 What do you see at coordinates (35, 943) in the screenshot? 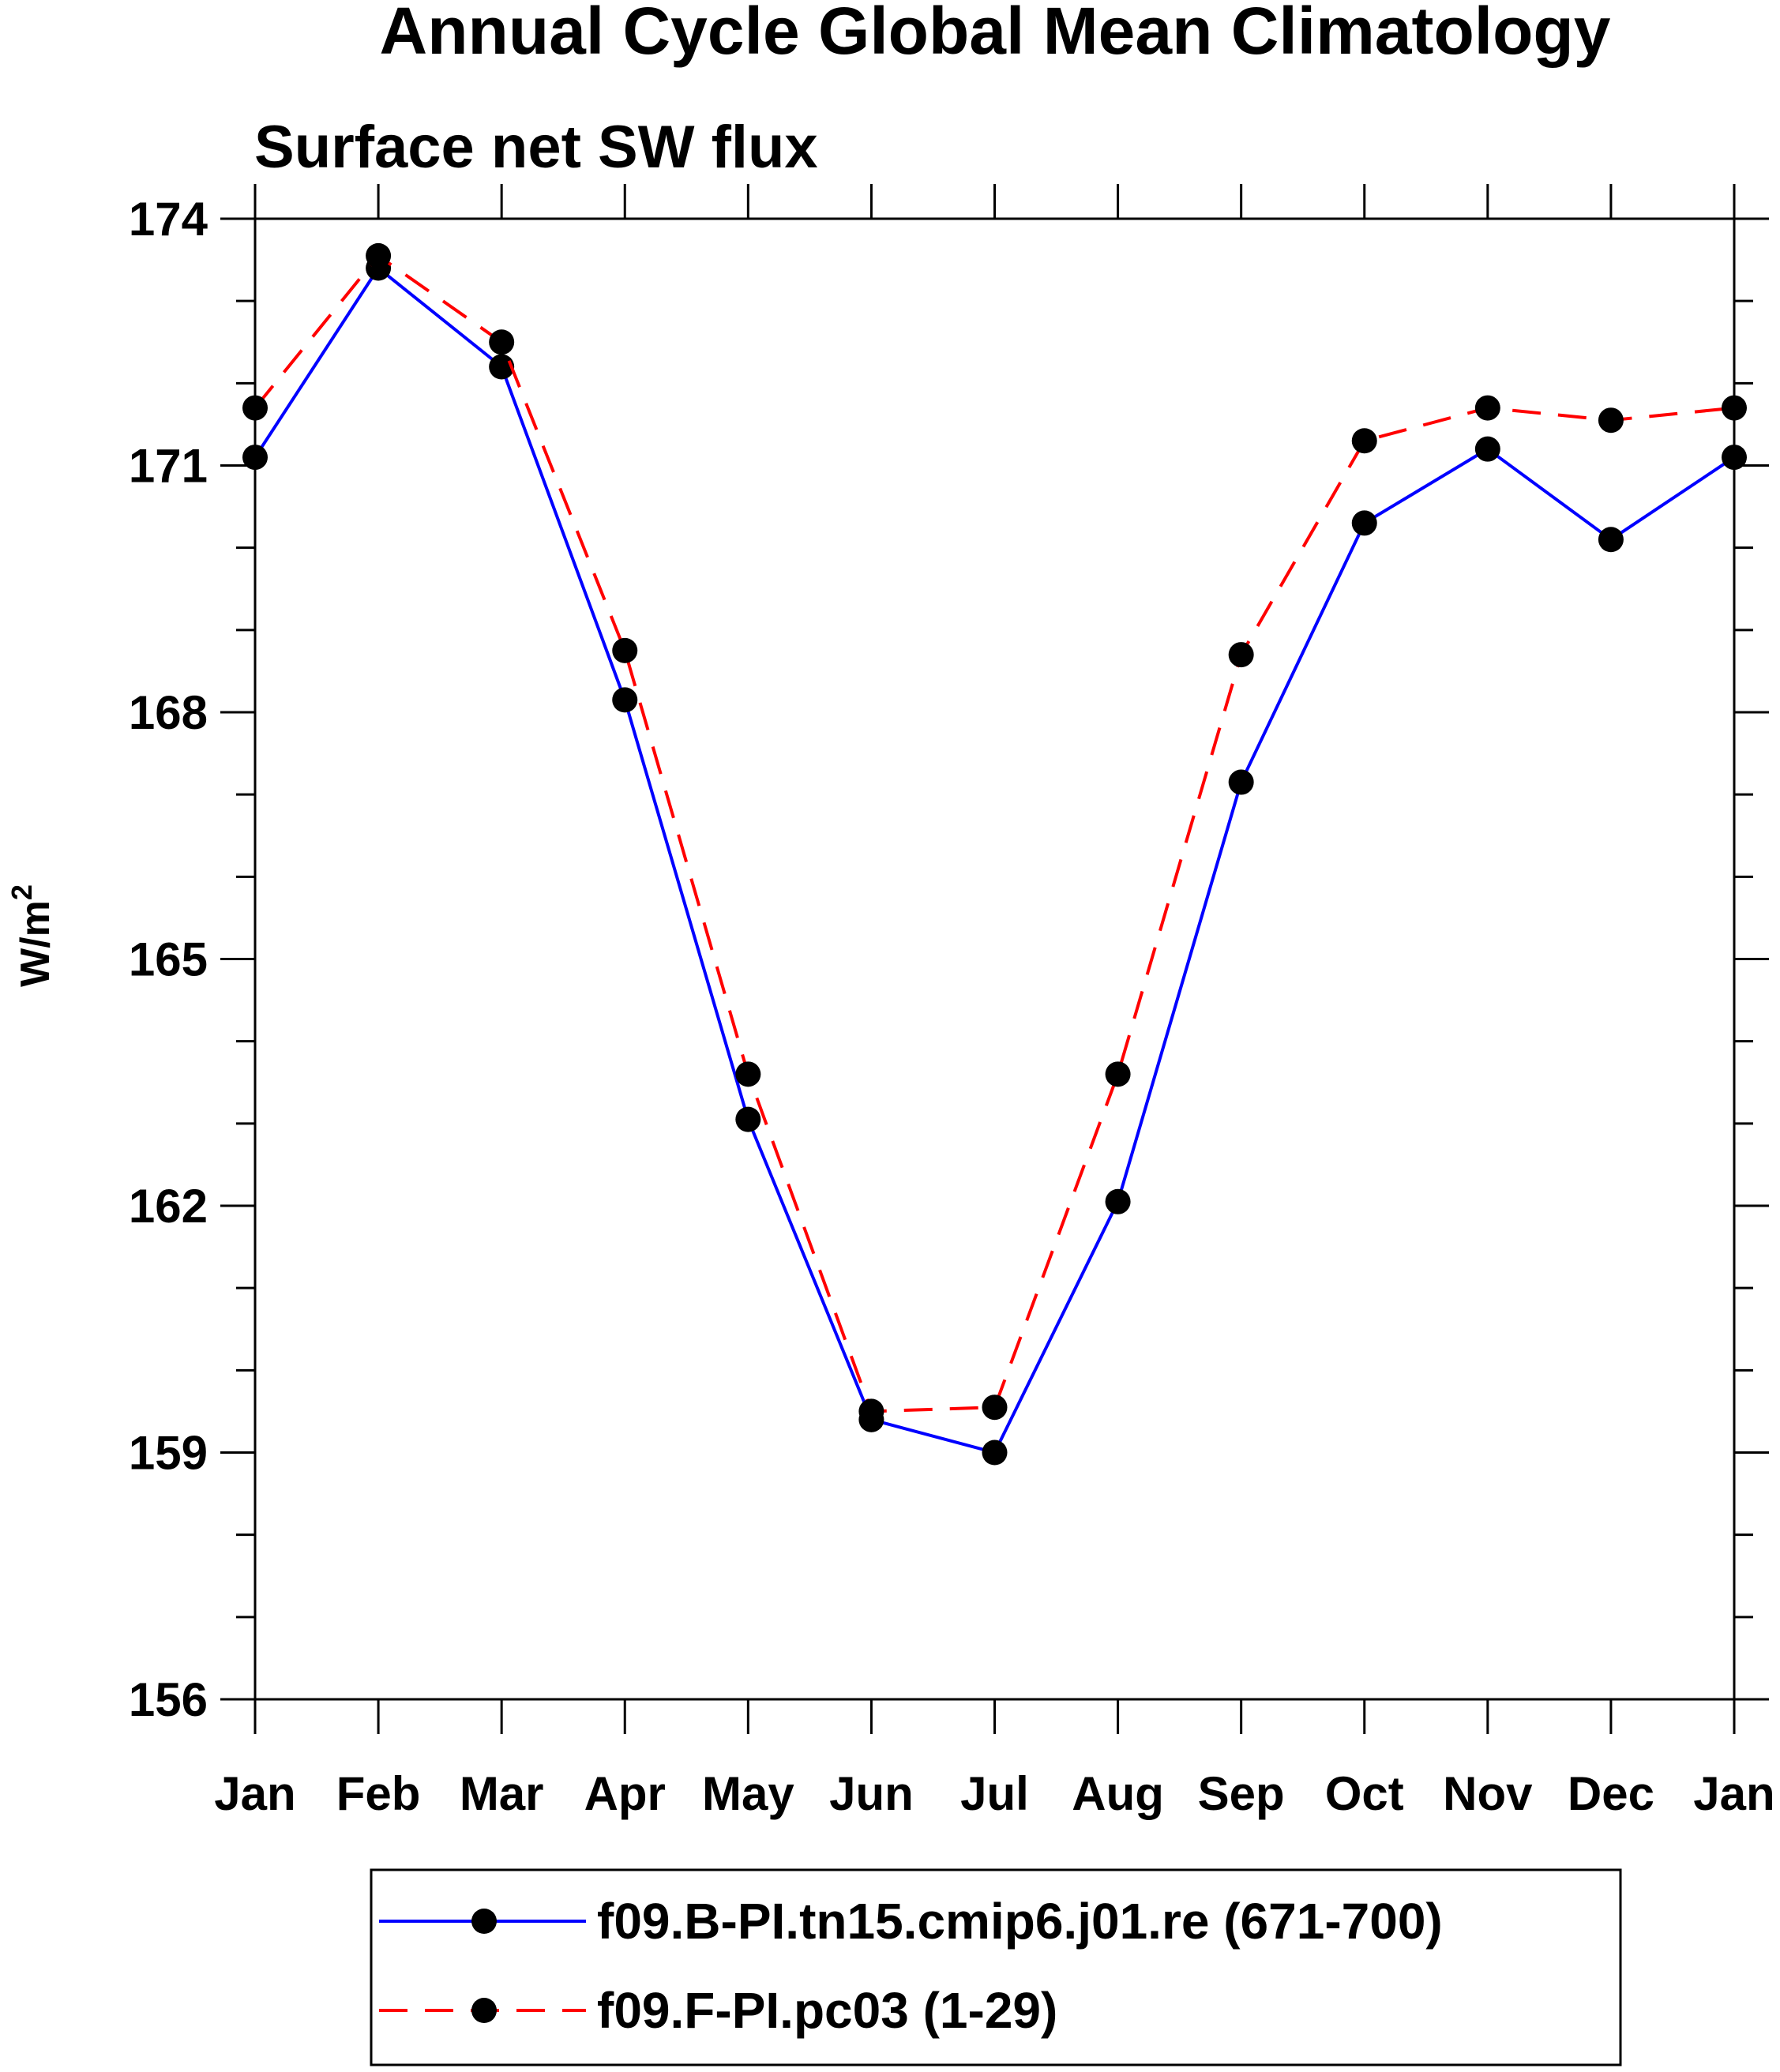
I see `y-axis-label-text: W/m` at bounding box center [35, 943].